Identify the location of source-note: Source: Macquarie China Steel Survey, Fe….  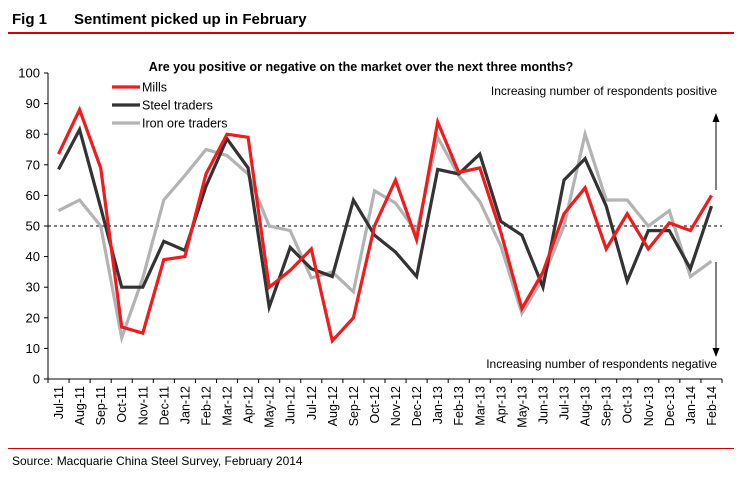
(157, 461).